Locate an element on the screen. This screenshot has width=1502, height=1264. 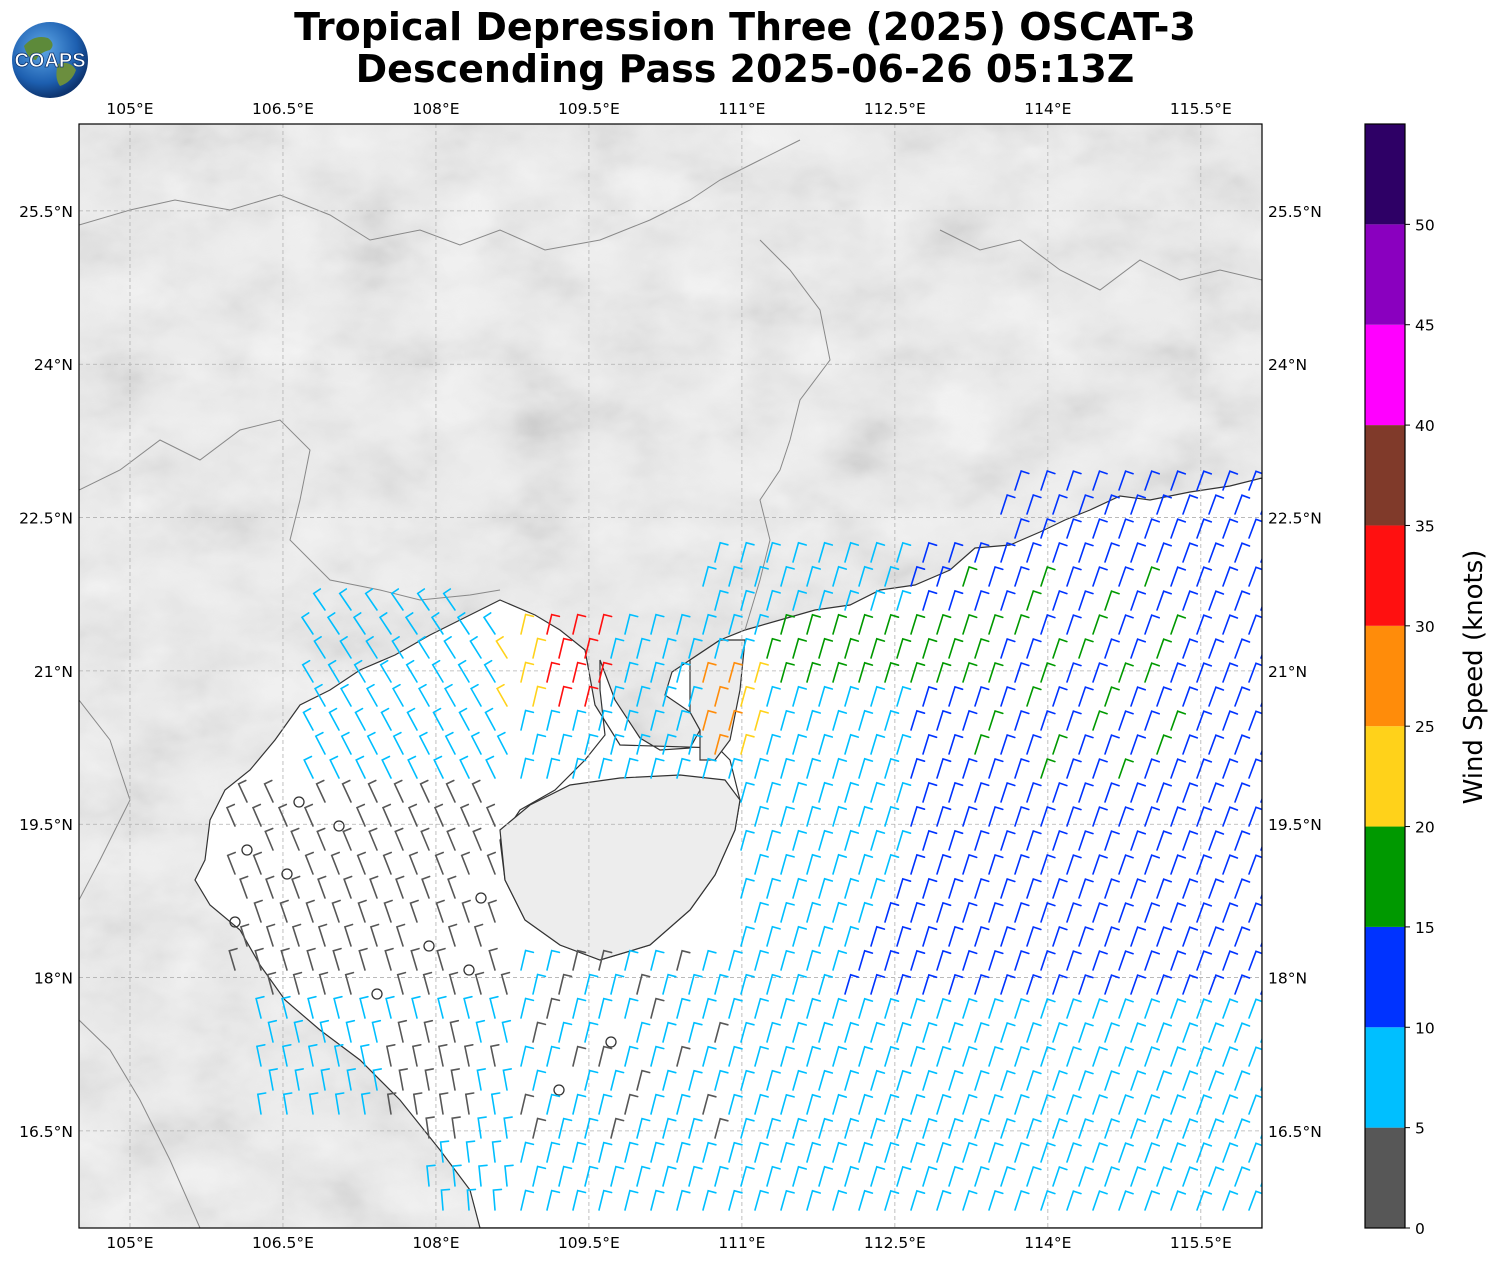
calm-wind-marker is located at coordinates (247, 850).